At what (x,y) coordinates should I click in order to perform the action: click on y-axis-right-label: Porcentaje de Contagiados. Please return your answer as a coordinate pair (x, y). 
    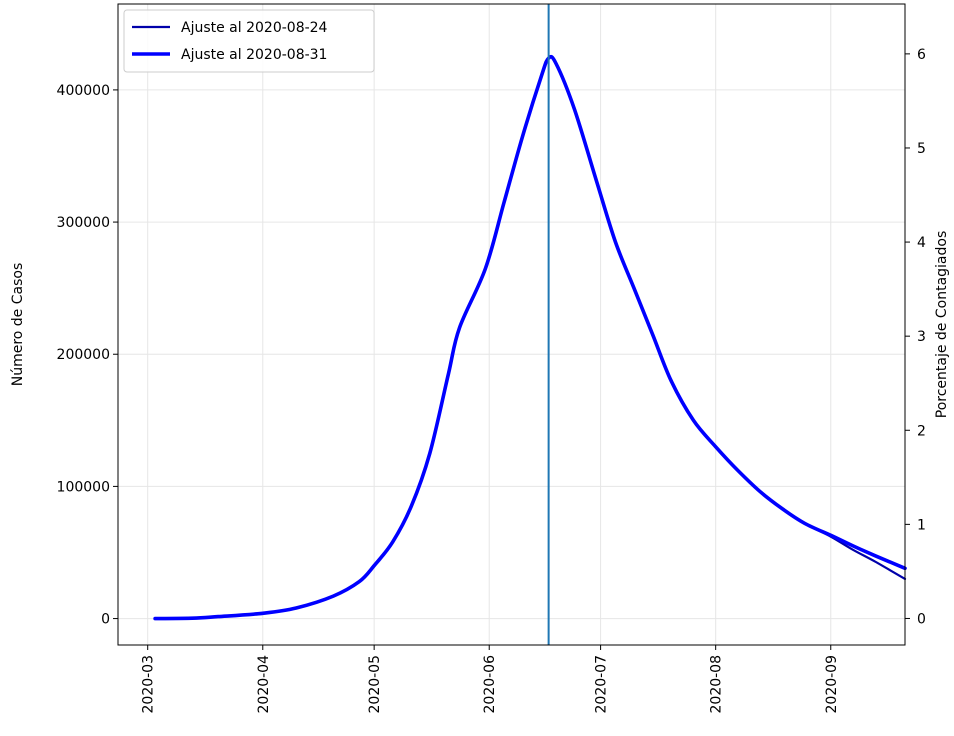
    Looking at the image, I should click on (942, 325).